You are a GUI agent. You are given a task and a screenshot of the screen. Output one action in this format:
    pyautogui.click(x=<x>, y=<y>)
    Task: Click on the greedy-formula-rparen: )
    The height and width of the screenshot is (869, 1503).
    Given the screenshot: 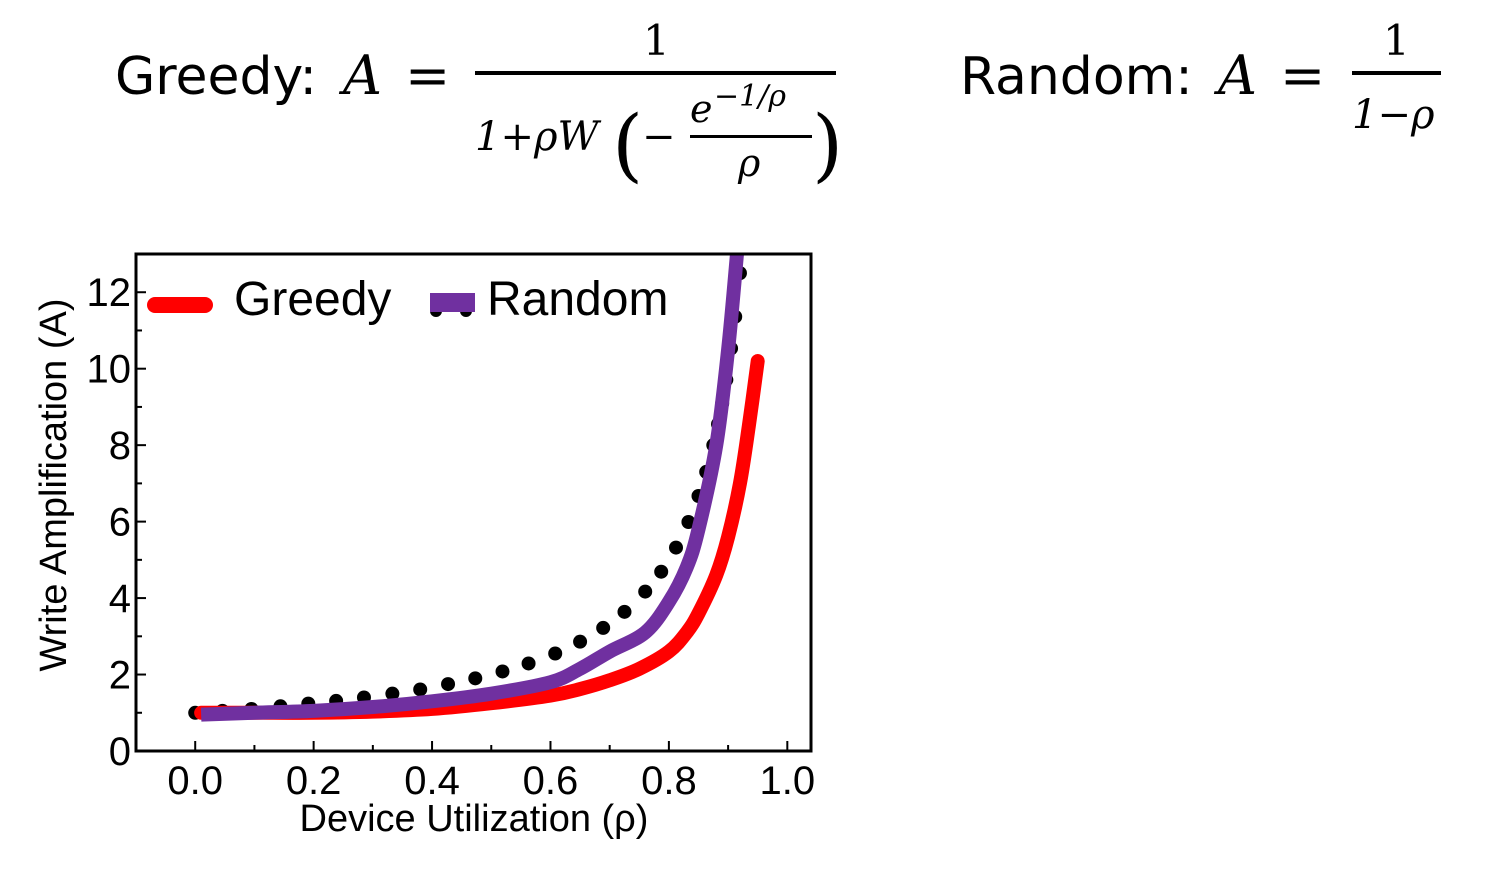 What is the action you would take?
    pyautogui.click(x=827, y=144)
    